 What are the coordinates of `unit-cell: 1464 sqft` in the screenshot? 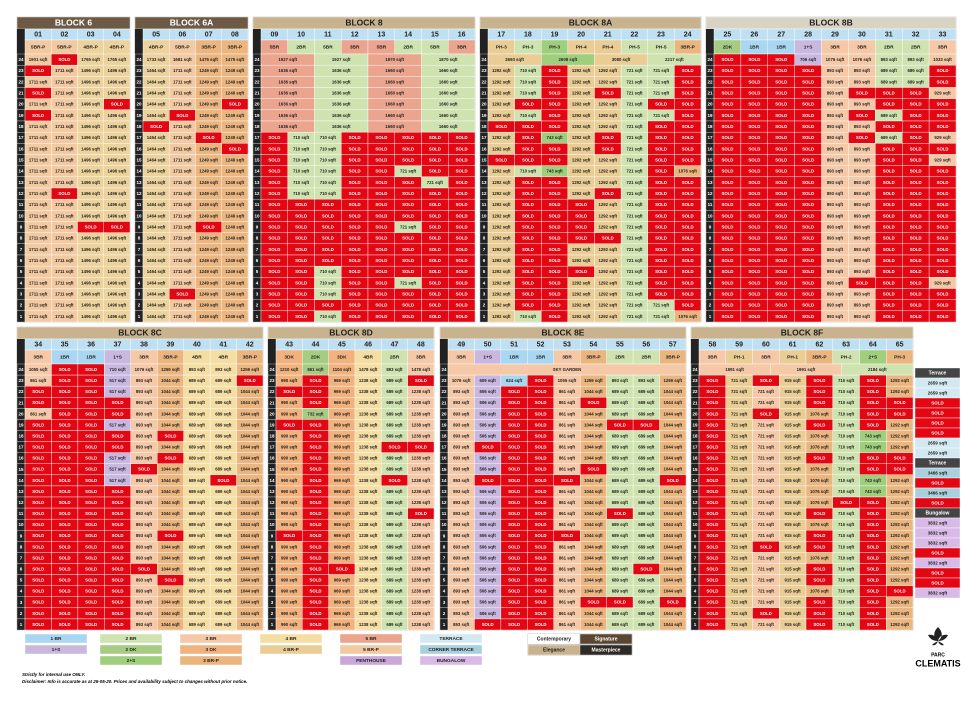 It's located at (156, 137).